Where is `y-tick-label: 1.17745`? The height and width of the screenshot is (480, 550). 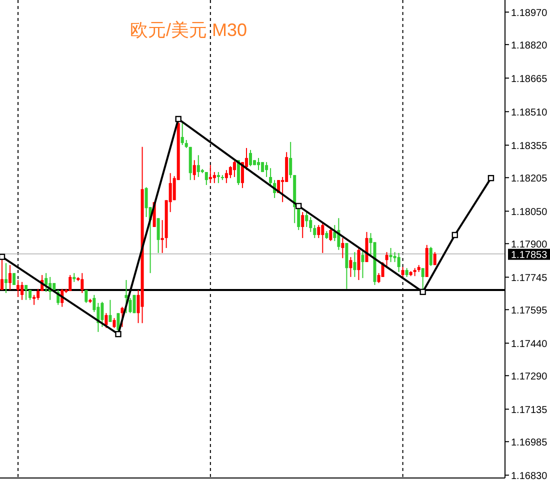
y-tick-label: 1.17745 is located at coordinates (529, 278).